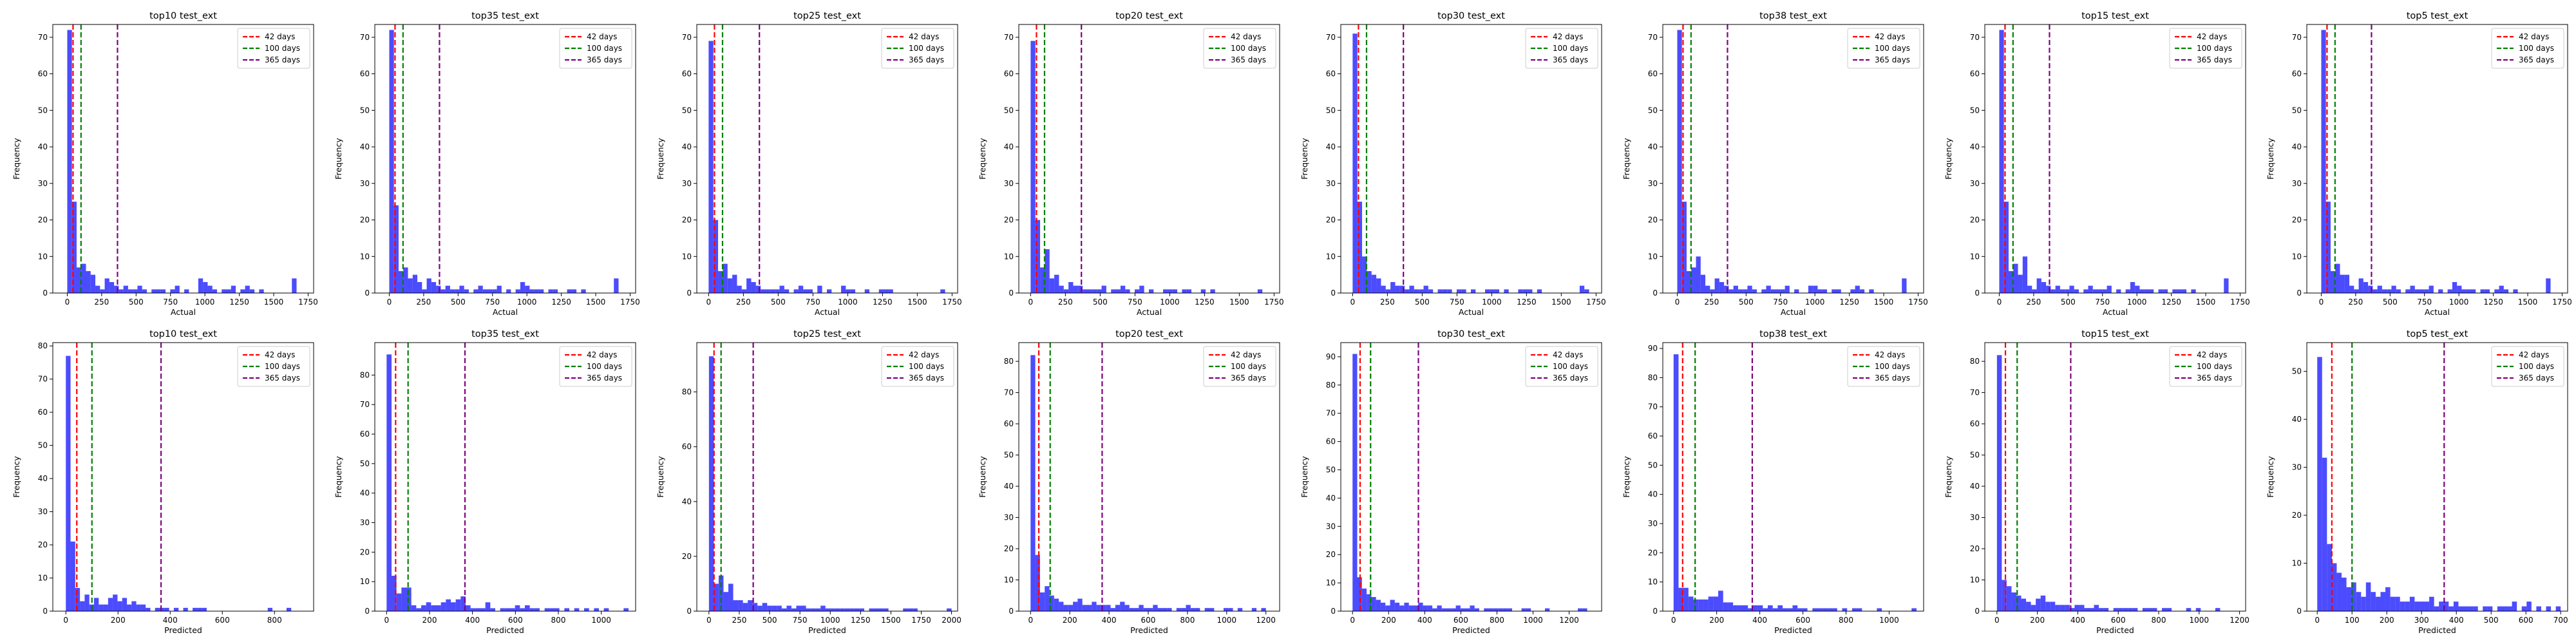 The height and width of the screenshot is (644, 2576). Describe the element at coordinates (1149, 16) in the screenshot. I see `panel-title: top20 test_ext` at that location.